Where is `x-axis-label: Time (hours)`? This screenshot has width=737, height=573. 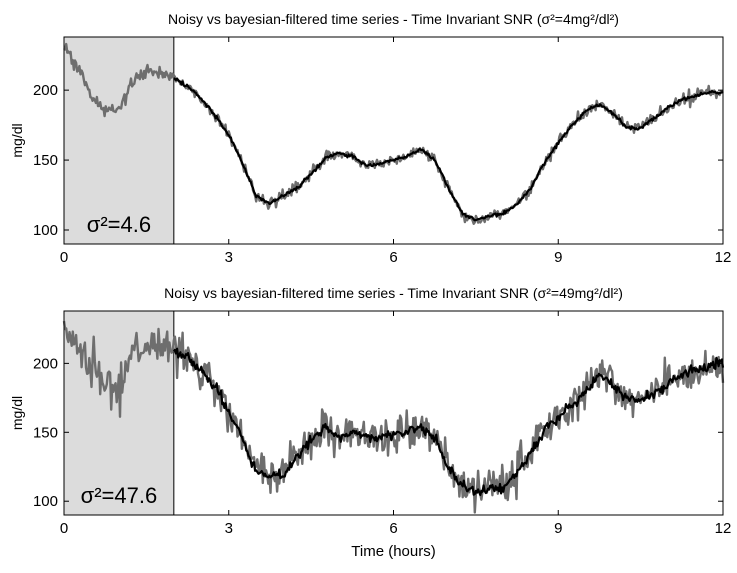
x-axis-label: Time (hours) is located at coordinates (393, 551).